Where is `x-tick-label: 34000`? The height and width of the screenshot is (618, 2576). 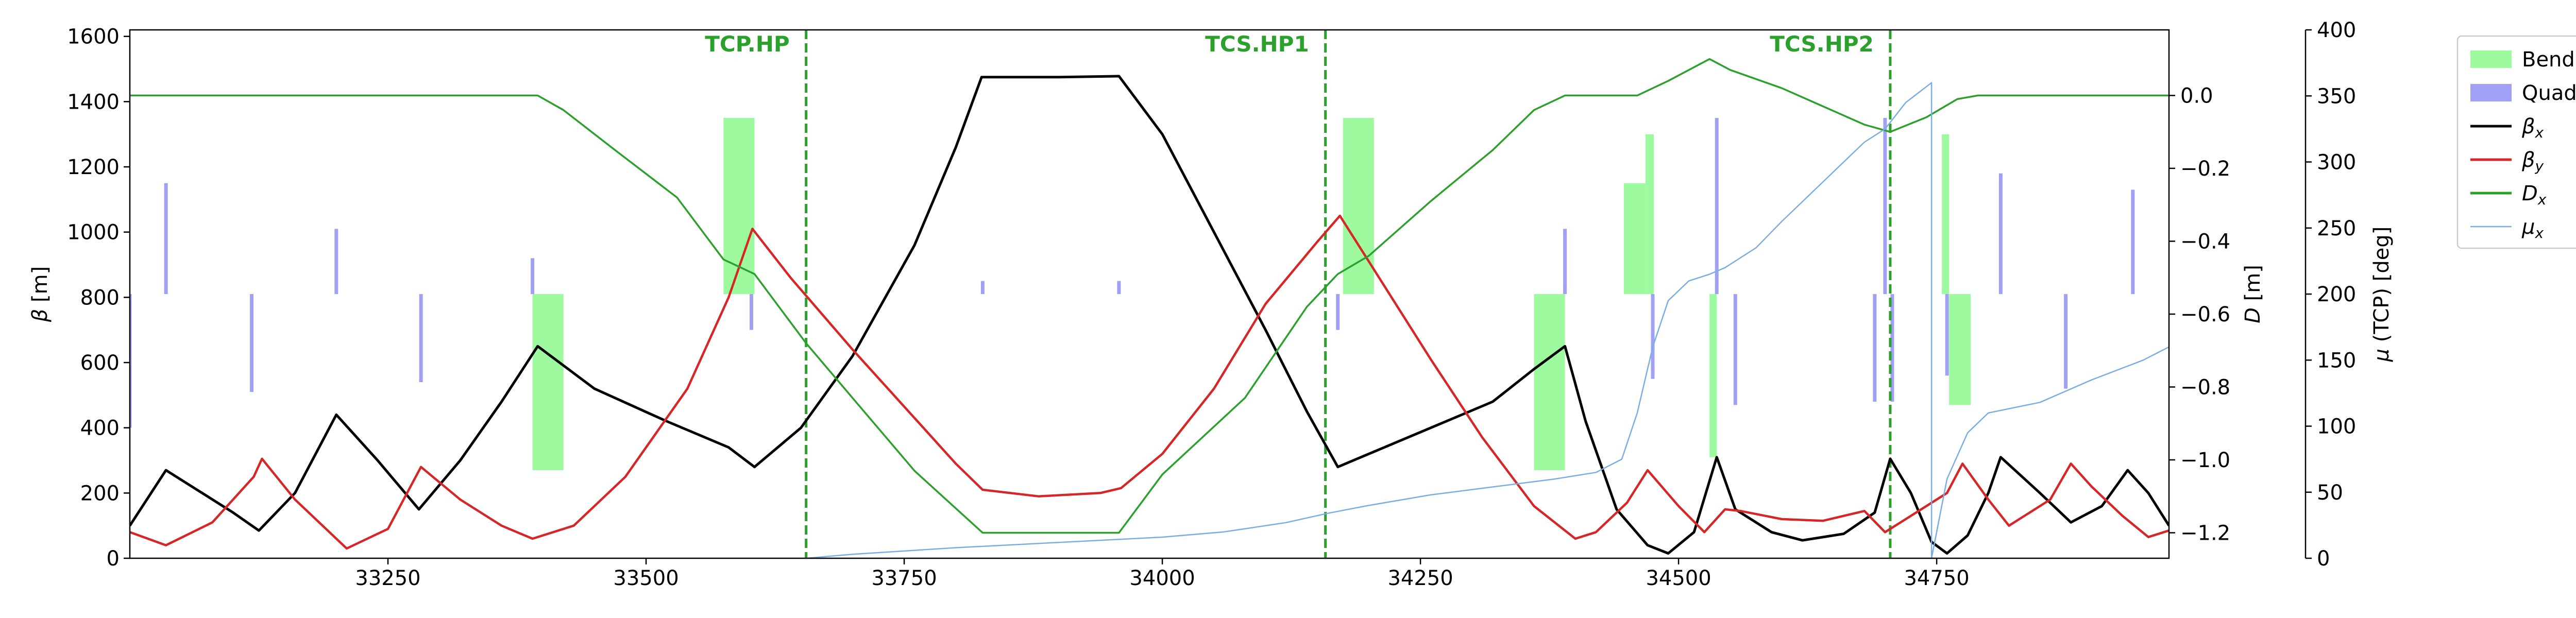 x-tick-label: 34000 is located at coordinates (1162, 578).